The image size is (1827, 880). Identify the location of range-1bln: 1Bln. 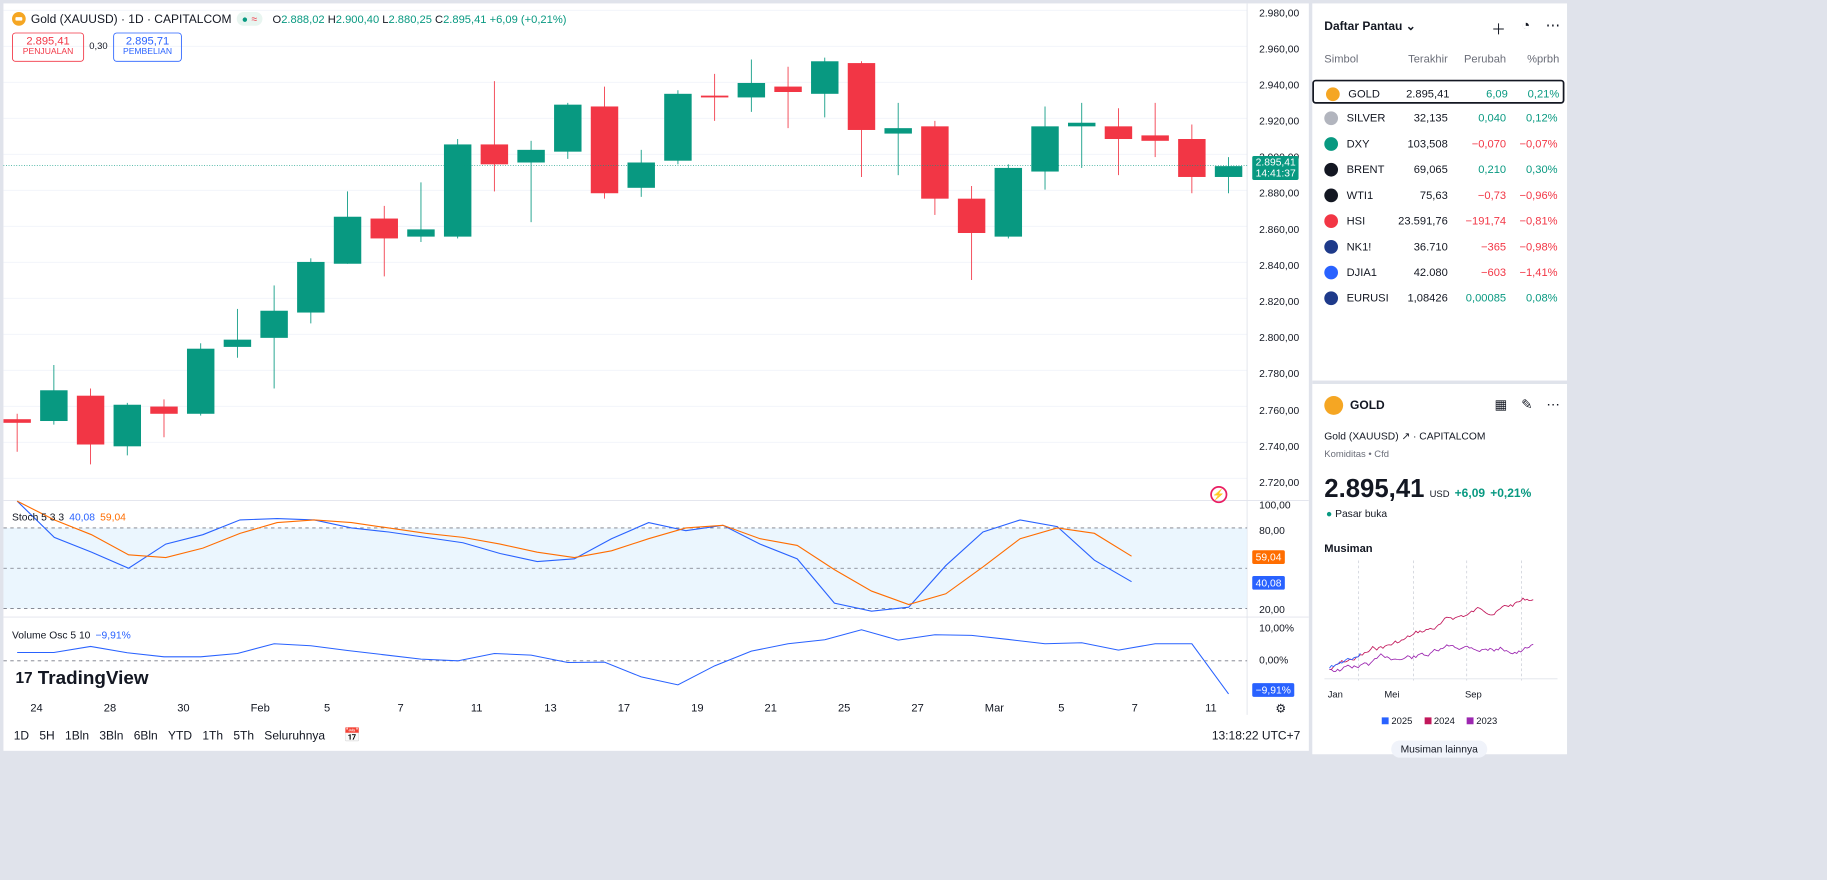
(77, 735).